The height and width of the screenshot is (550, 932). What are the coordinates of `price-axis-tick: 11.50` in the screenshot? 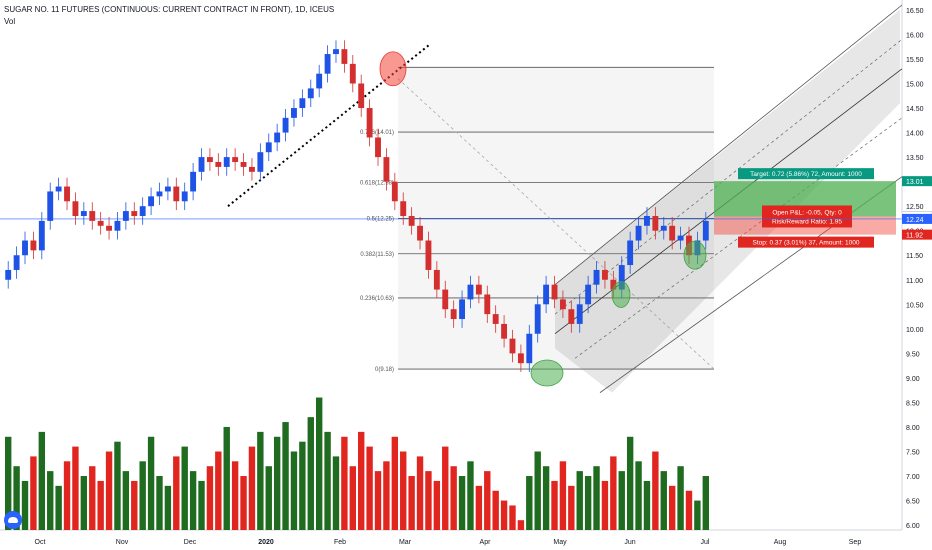 It's located at (914, 256).